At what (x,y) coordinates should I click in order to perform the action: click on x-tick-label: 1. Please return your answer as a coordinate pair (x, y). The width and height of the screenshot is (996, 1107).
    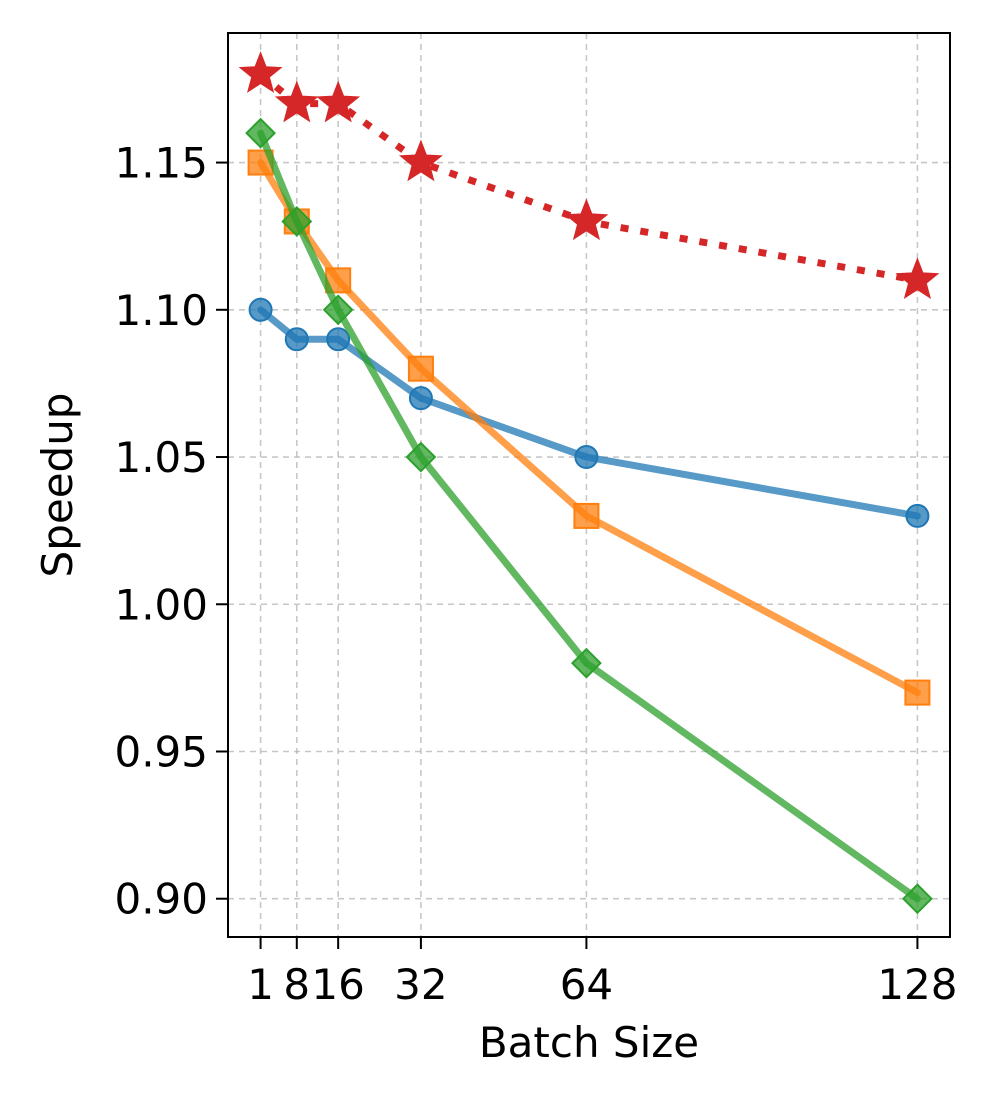
    Looking at the image, I should click on (260, 984).